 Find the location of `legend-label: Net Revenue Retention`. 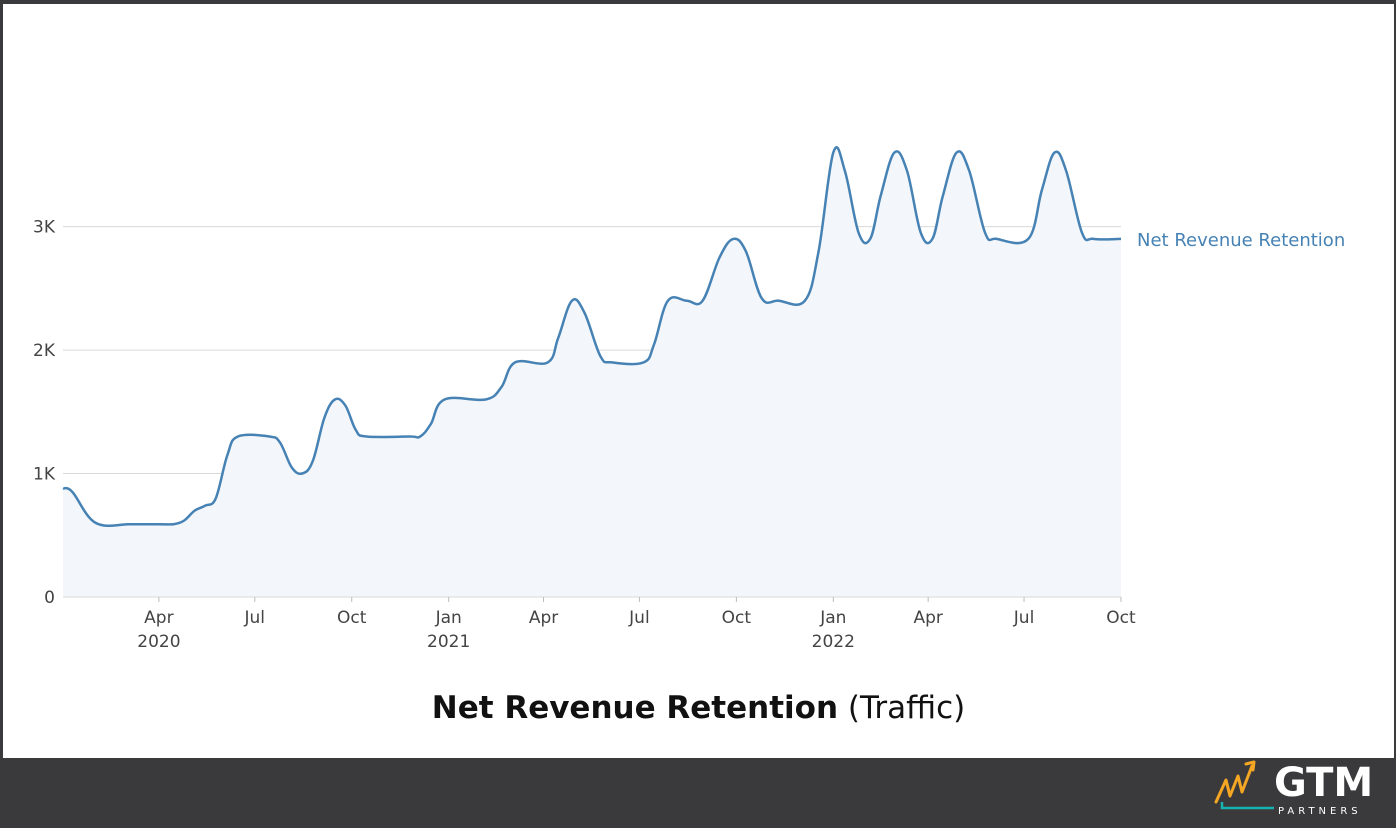

legend-label: Net Revenue Retention is located at coordinates (1241, 240).